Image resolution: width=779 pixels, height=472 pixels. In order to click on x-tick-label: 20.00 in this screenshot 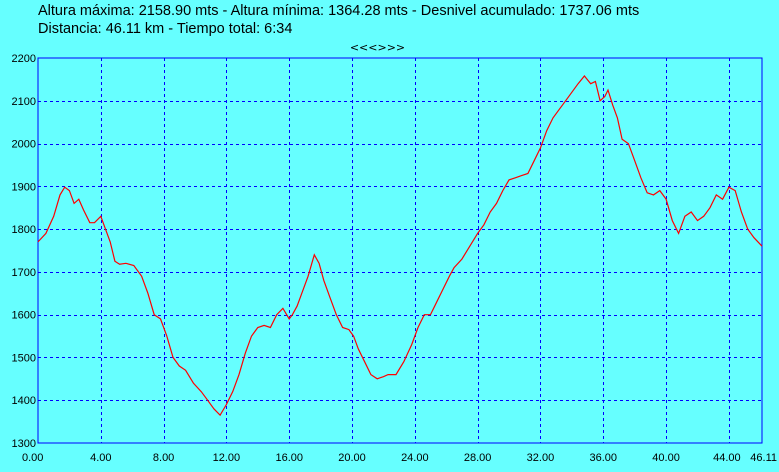, I will do `click(352, 458)`.